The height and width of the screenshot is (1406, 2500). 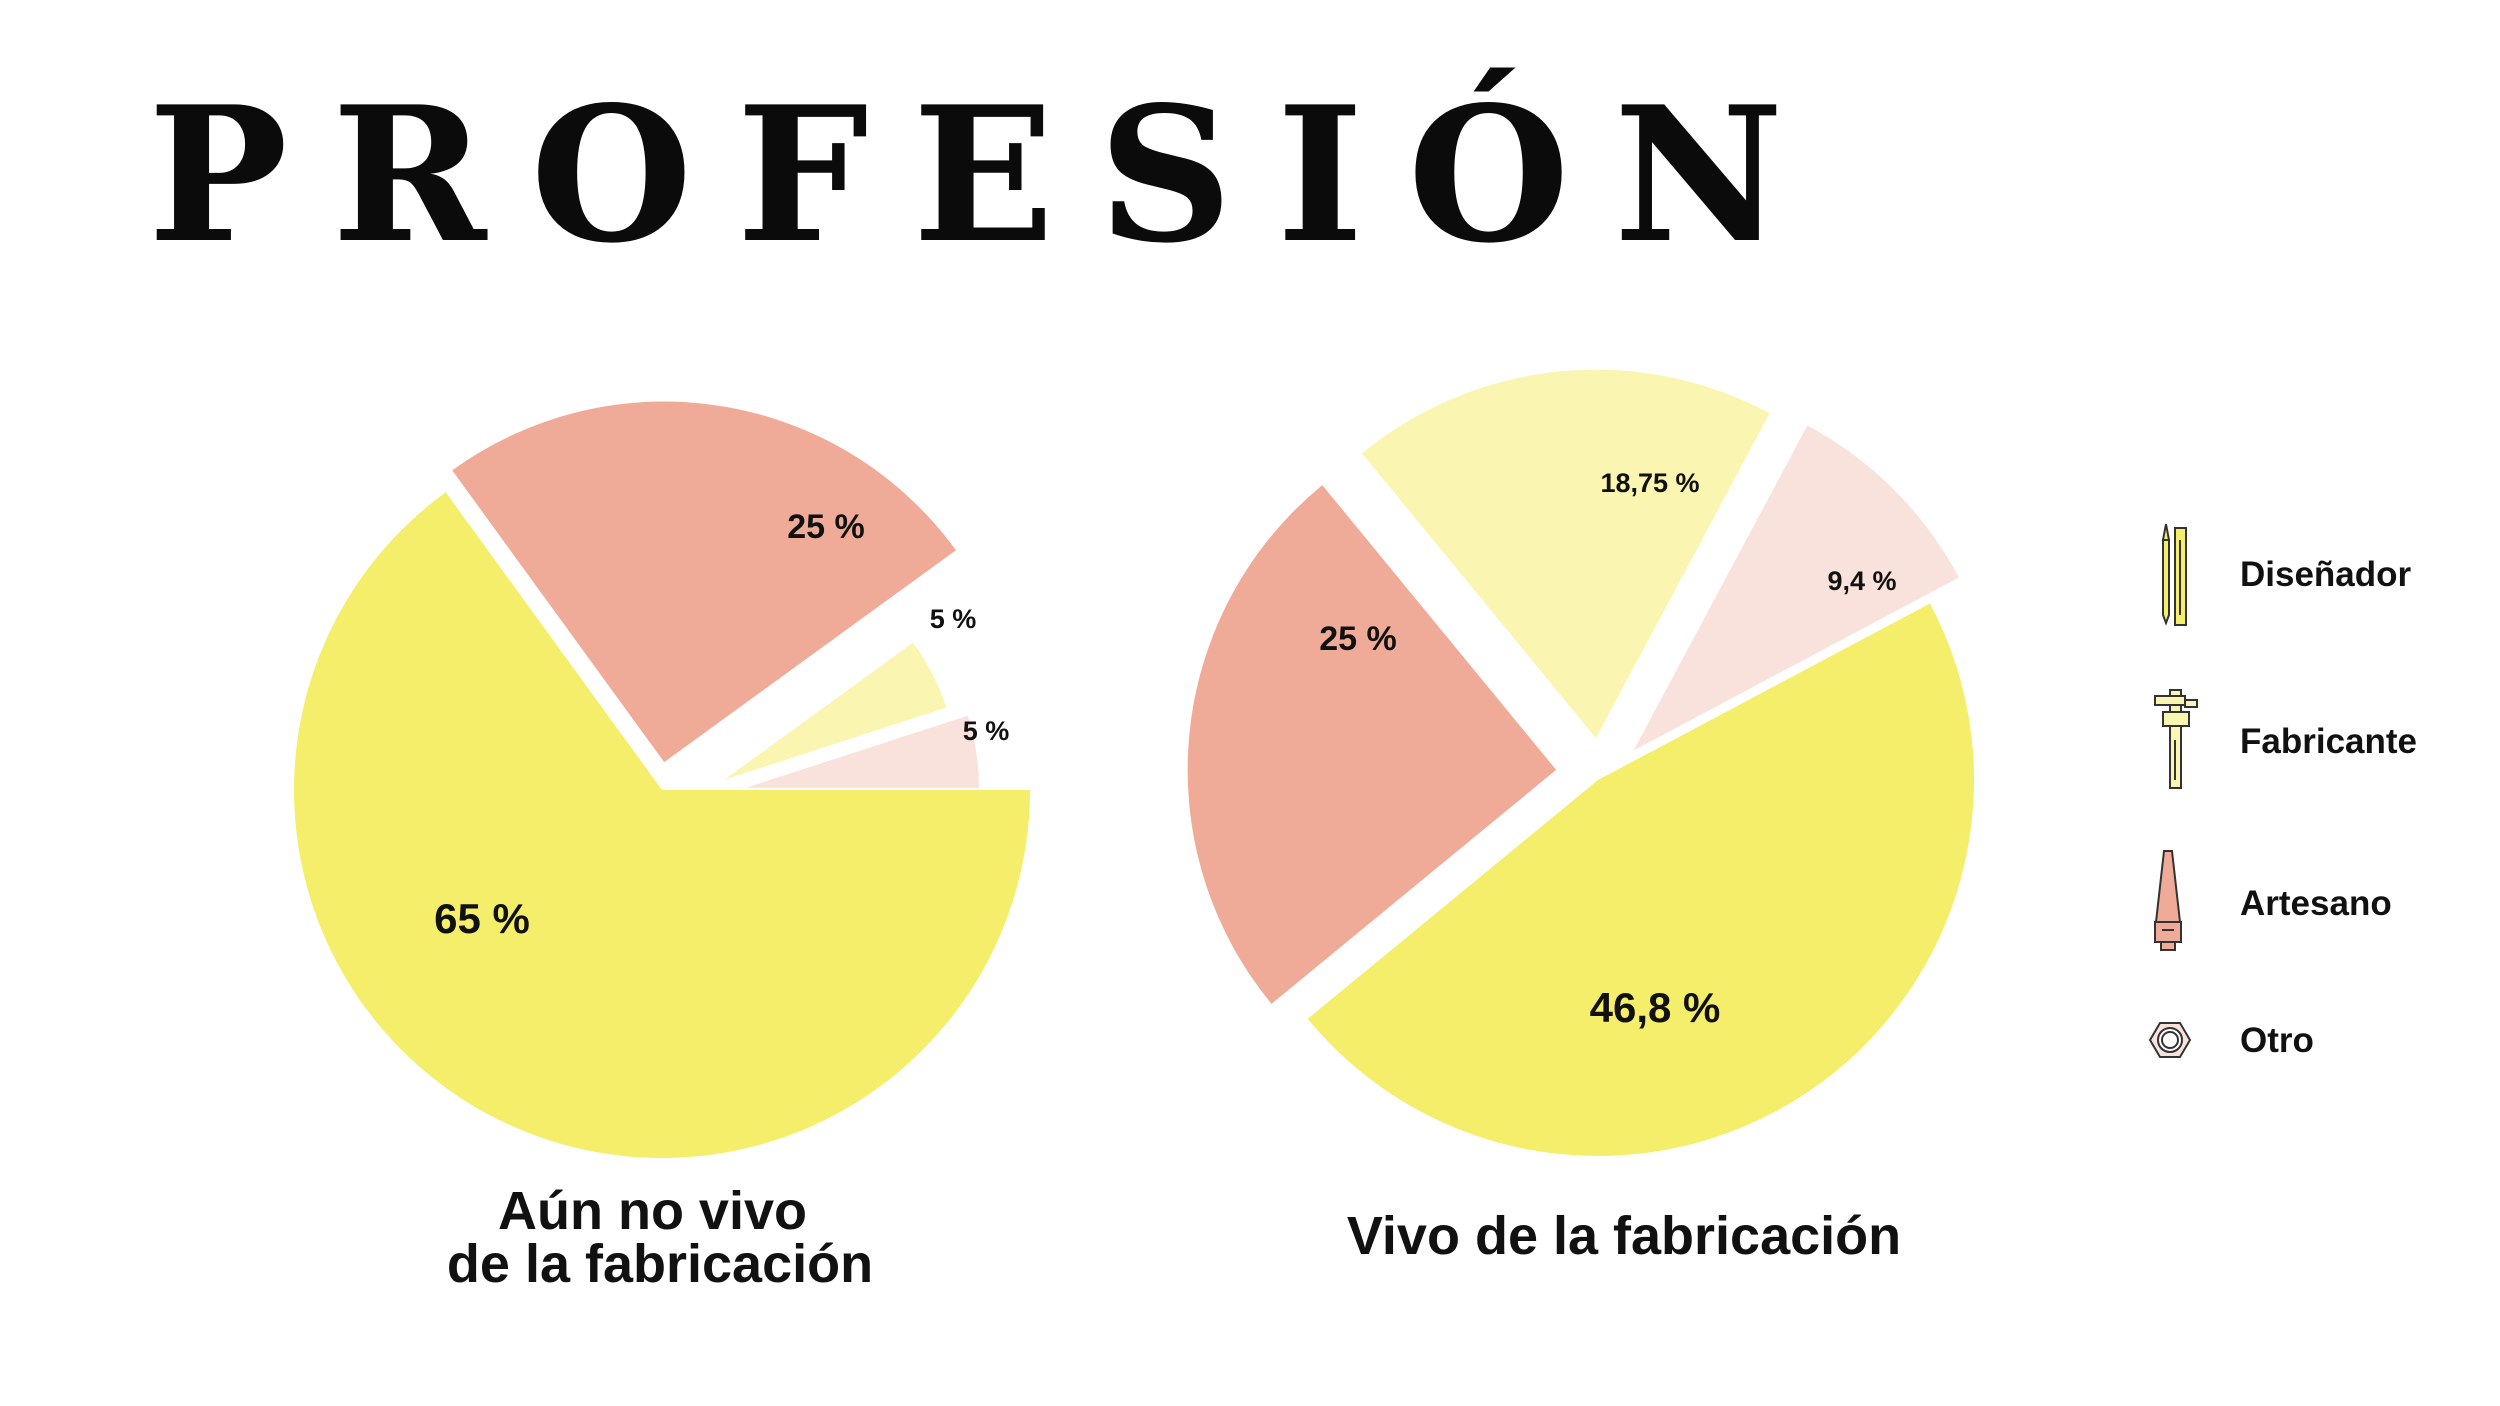 What do you see at coordinates (2231, 1040) in the screenshot?
I see `legend-item-otro: Otro` at bounding box center [2231, 1040].